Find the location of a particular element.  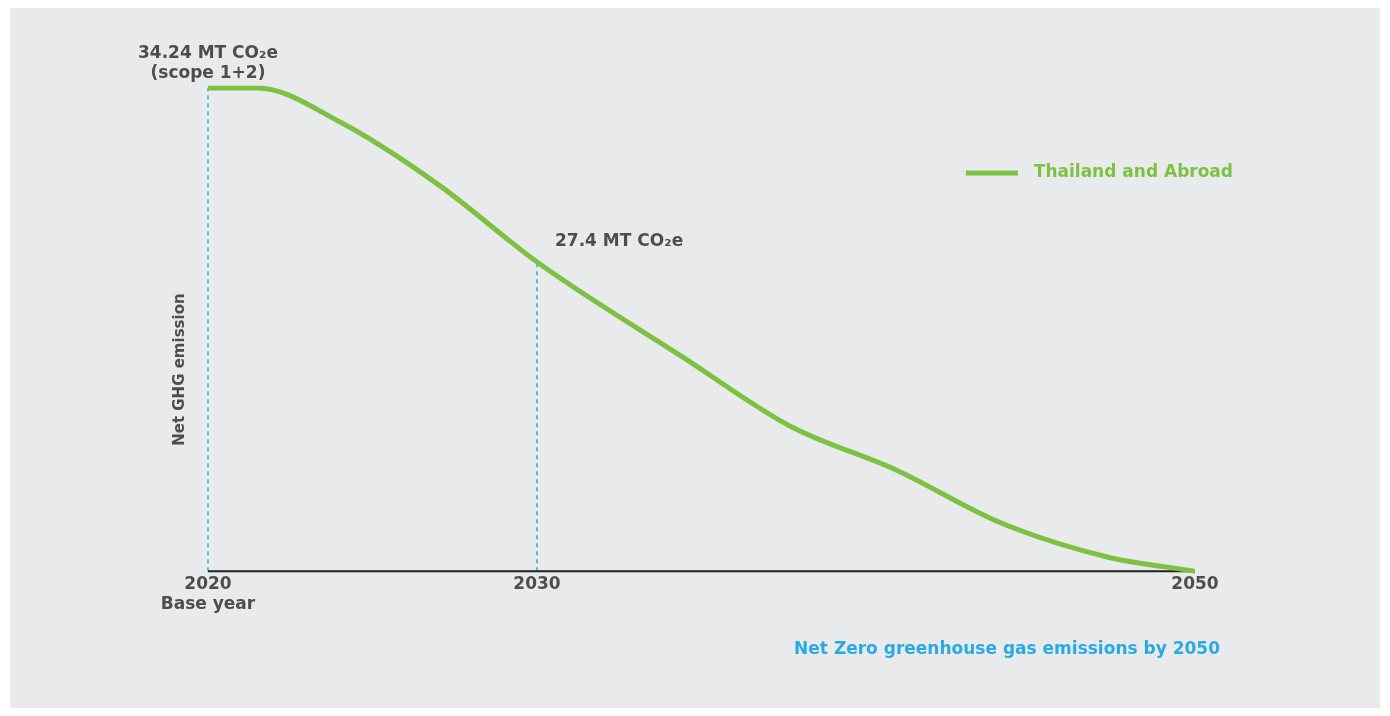

x-tick-label: 2050 is located at coordinates (1195, 582).